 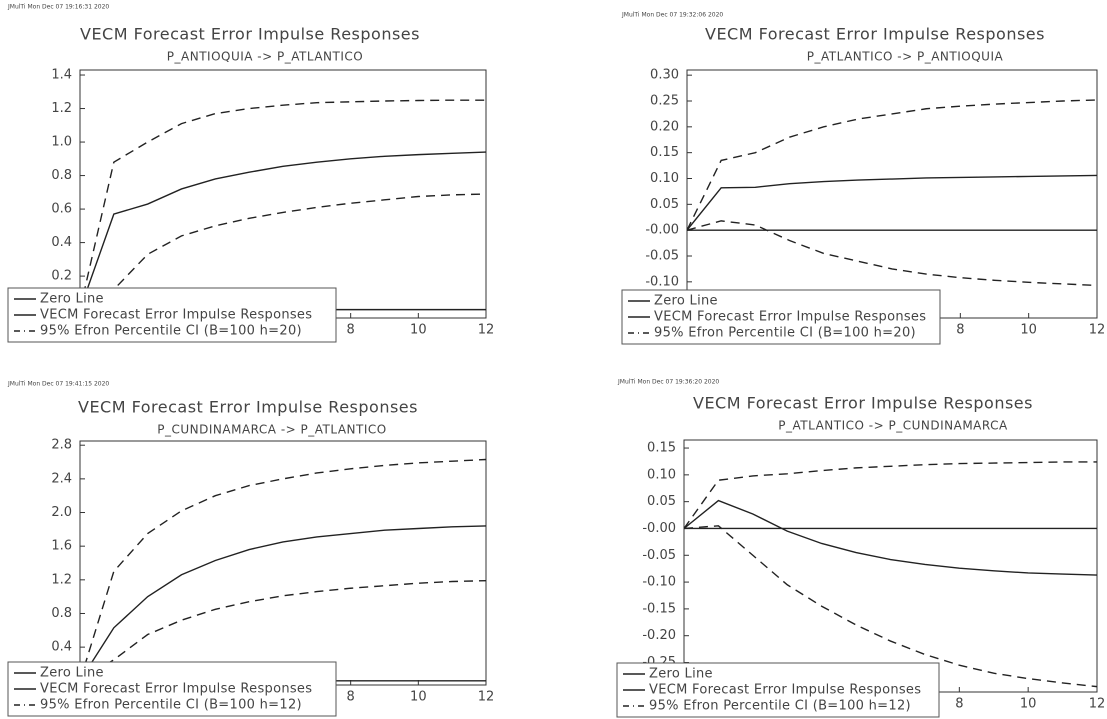 What do you see at coordinates (58, 384) in the screenshot?
I see `chart-header: JMulTi Mon Dec 07 19:41:15 2020` at bounding box center [58, 384].